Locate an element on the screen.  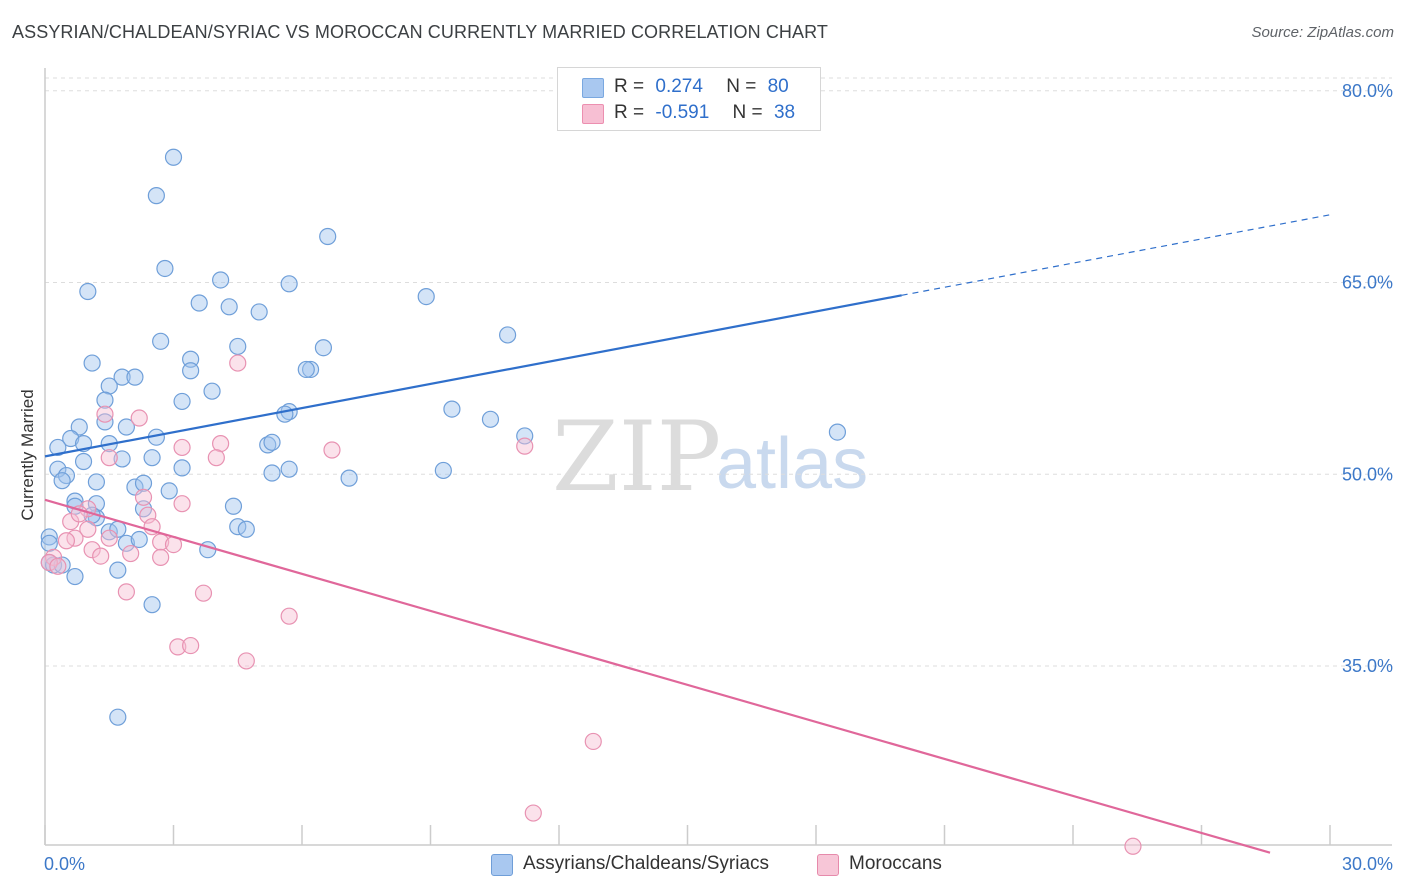
legend-label: Moroccans is located at coordinates (895, 863).